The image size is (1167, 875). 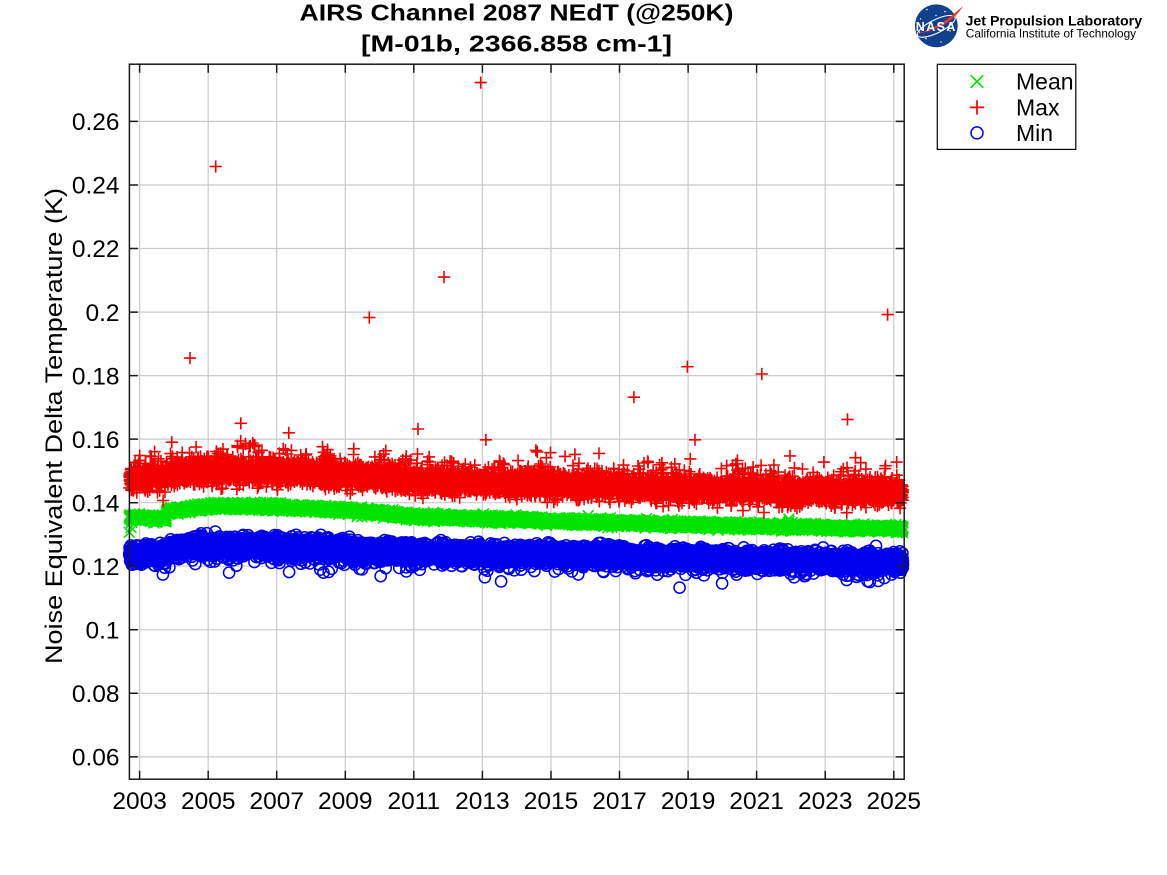 I want to click on svg-text: 2011, so click(x=413, y=801).